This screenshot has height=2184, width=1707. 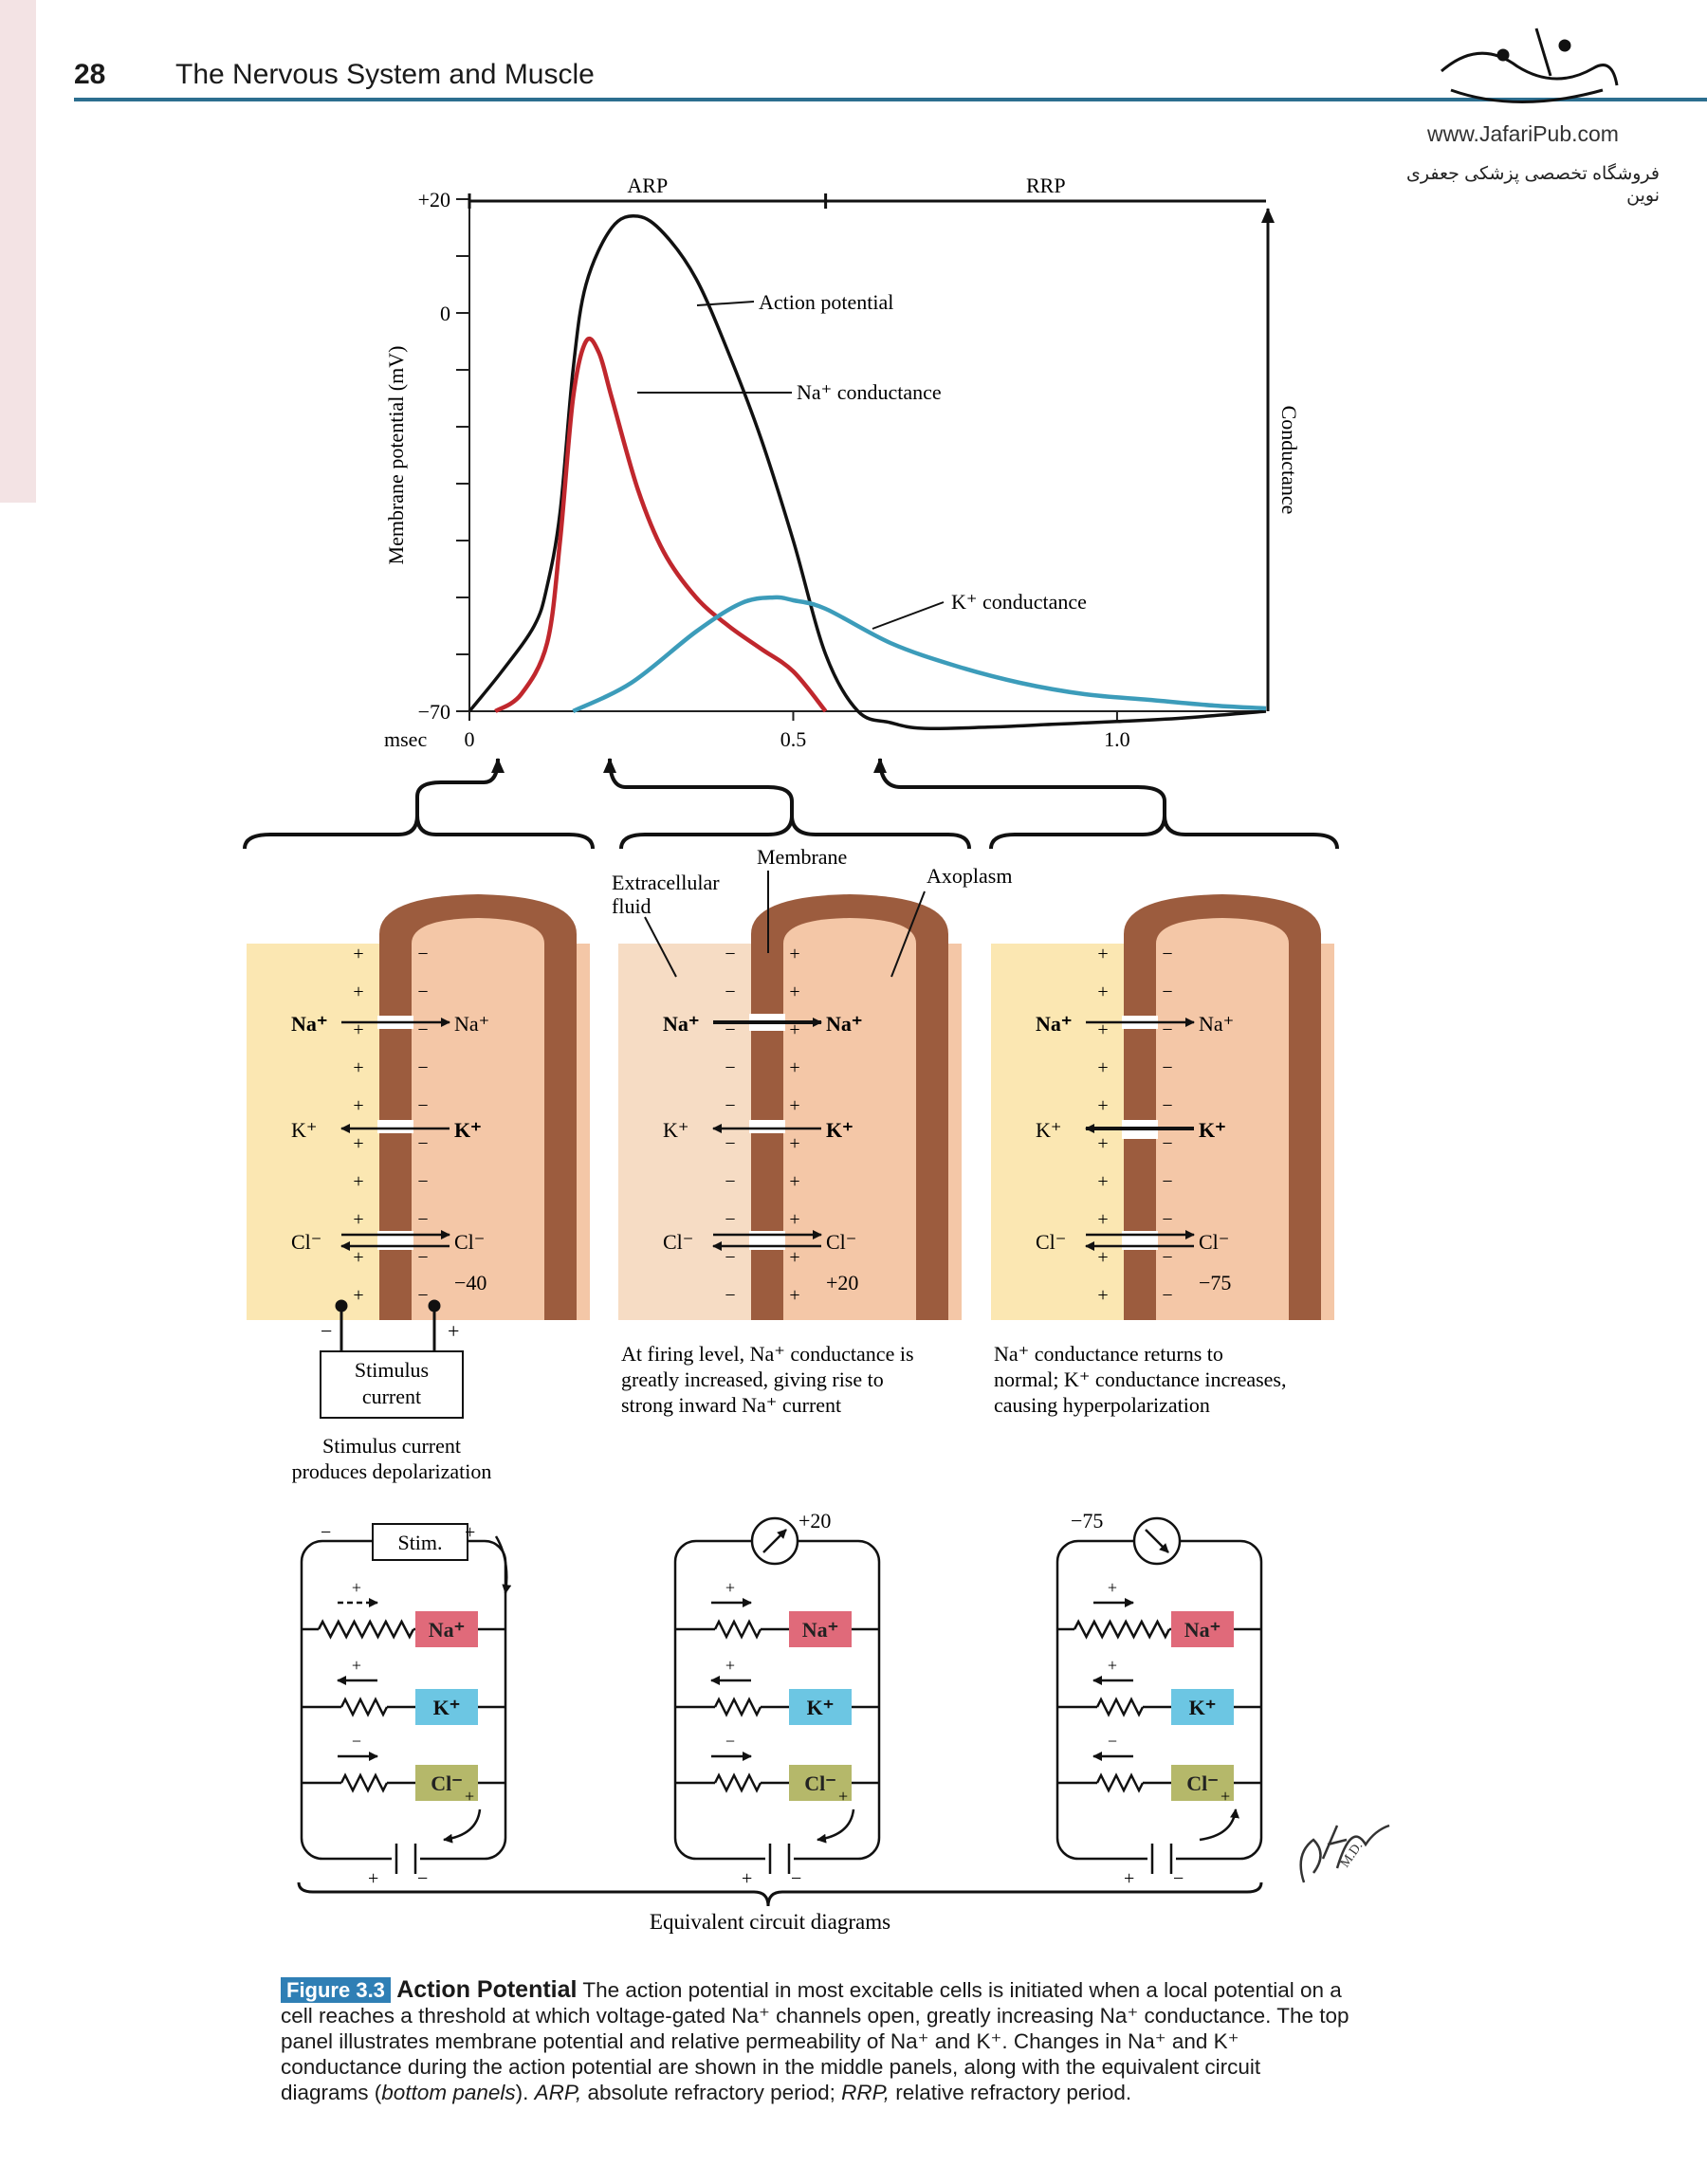 What do you see at coordinates (326, 1331) in the screenshot?
I see `stim-minus: −` at bounding box center [326, 1331].